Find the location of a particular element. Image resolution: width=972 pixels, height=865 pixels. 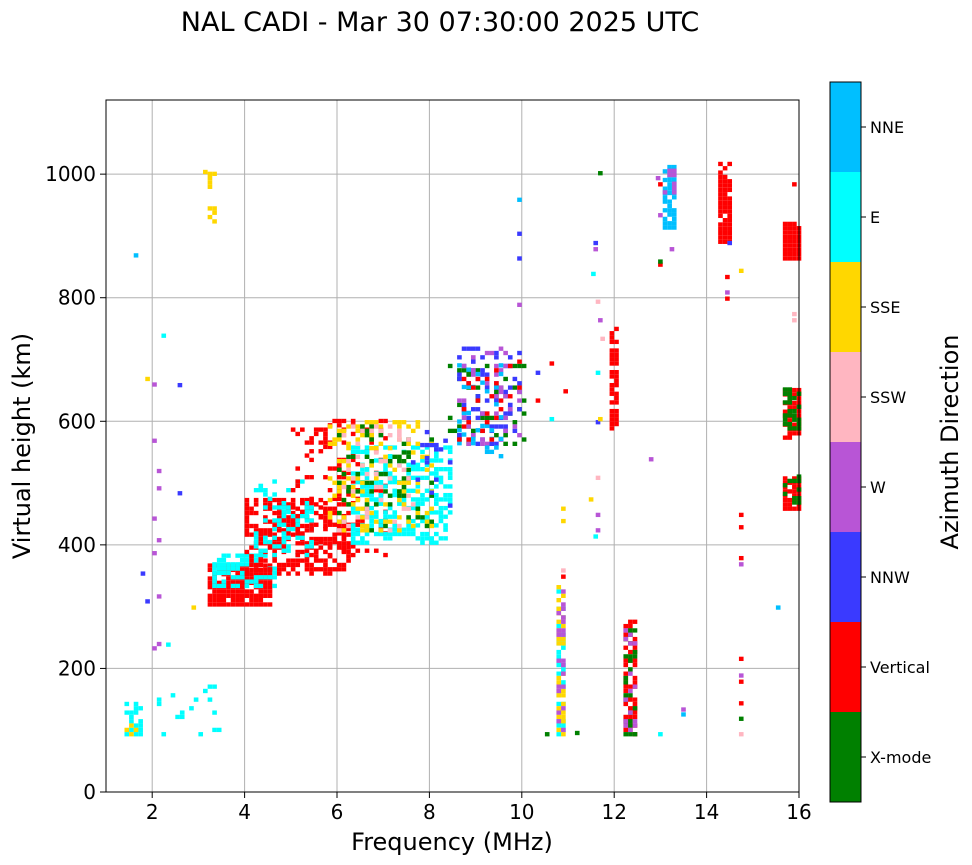

y-tick-label: 200 is located at coordinates (77, 668).